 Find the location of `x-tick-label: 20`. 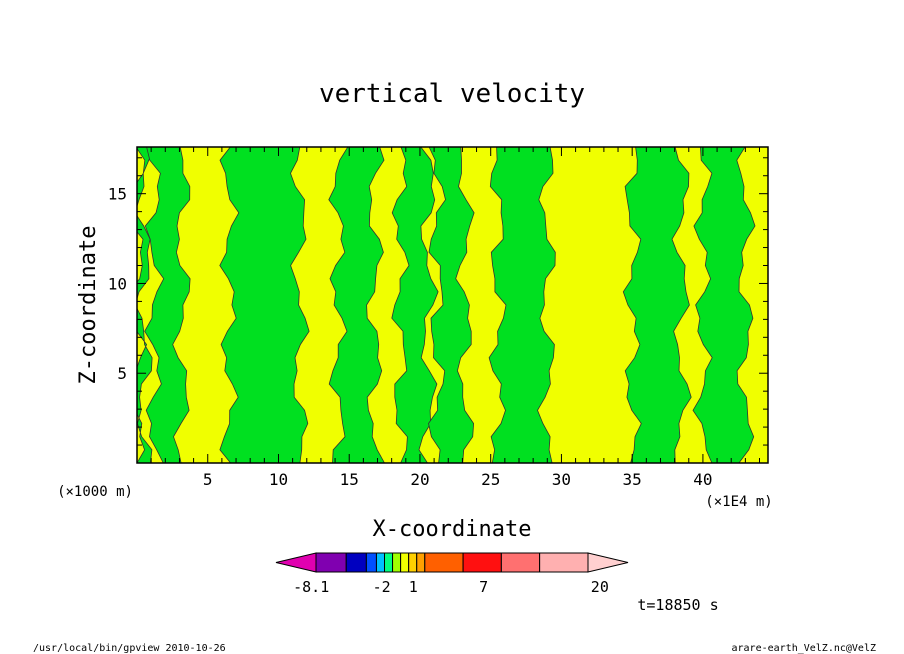

x-tick-label: 20 is located at coordinates (419, 479).